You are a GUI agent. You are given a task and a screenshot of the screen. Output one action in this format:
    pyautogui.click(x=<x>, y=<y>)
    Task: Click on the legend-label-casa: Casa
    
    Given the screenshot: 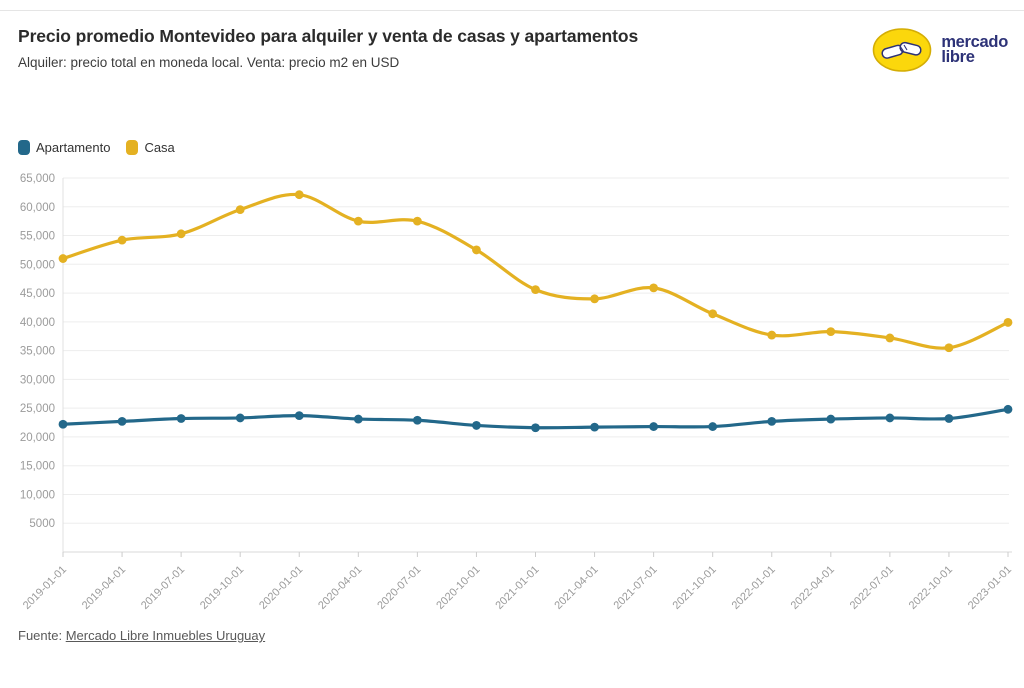 What is the action you would take?
    pyautogui.click(x=159, y=147)
    